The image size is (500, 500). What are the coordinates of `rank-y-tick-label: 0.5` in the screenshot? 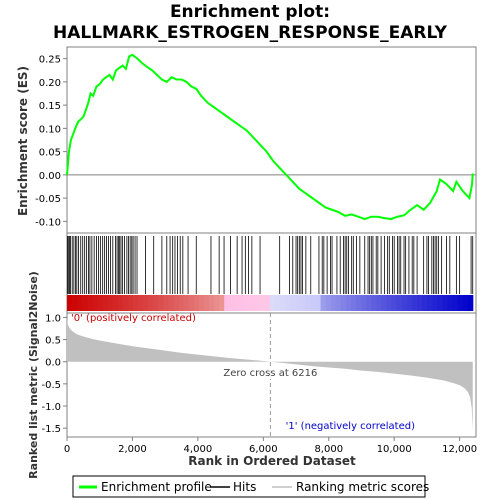 It's located at (53, 341).